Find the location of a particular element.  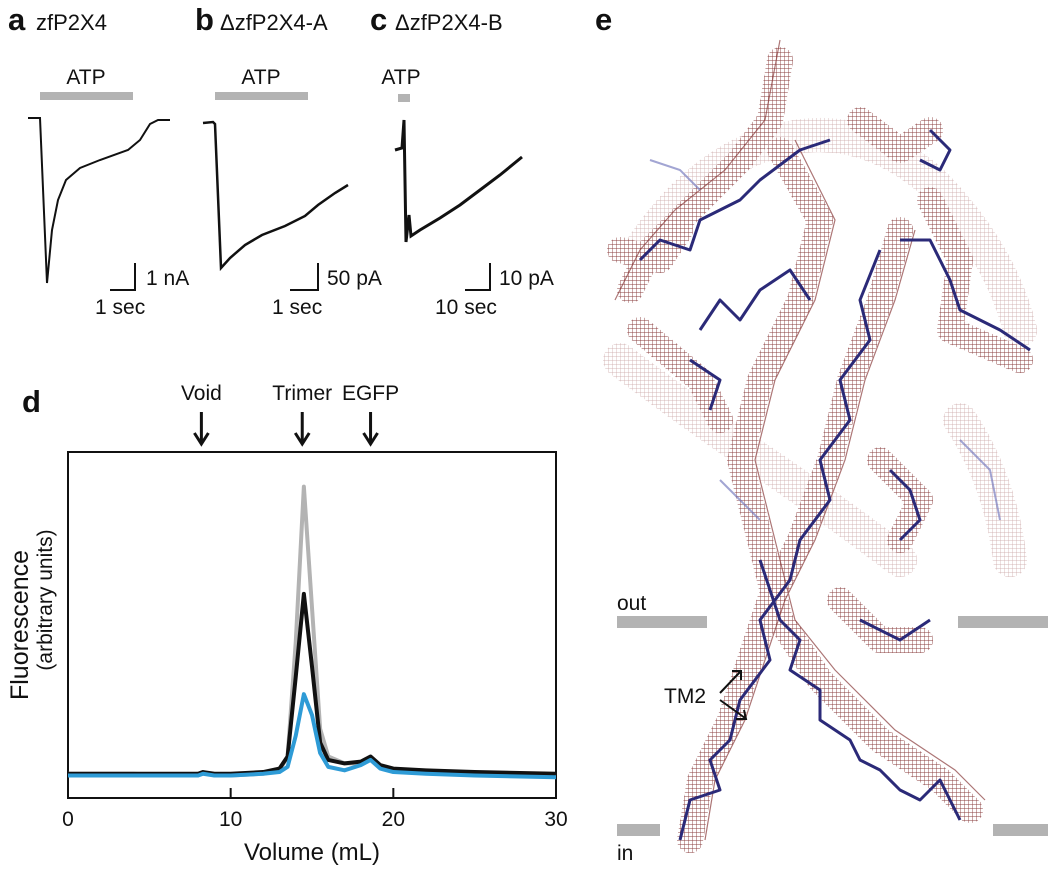

membrane-label: out is located at coordinates (631, 603).